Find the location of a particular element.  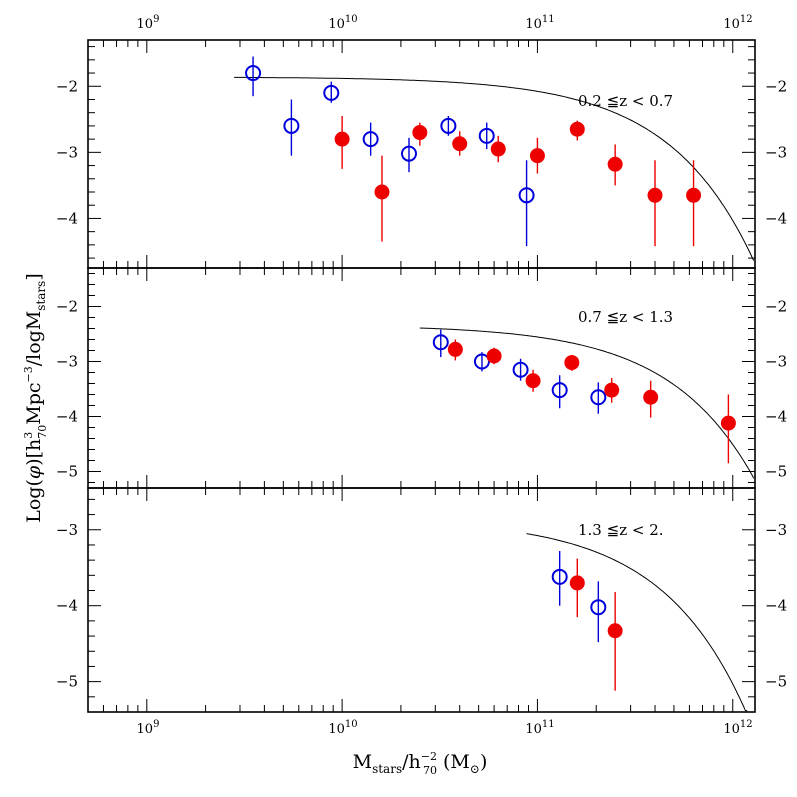

top-x-tick-labels: 109 1010 1011 1012 is located at coordinates (445, 23).